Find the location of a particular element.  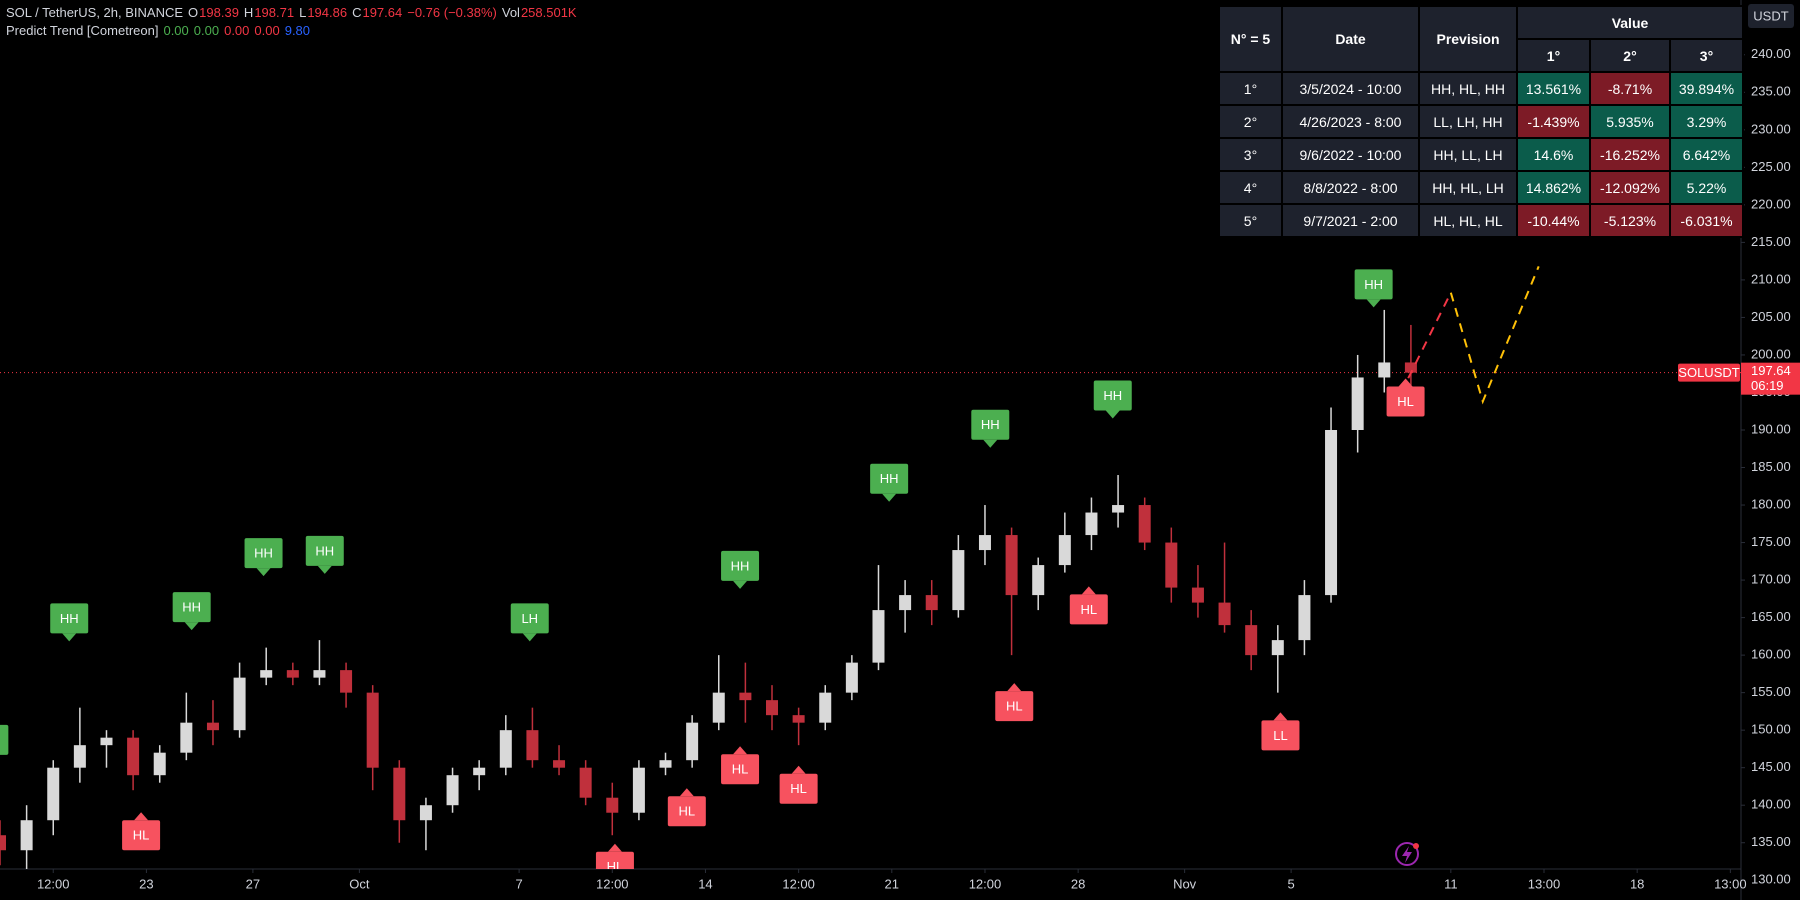

table-header: Date is located at coordinates (1350, 39).